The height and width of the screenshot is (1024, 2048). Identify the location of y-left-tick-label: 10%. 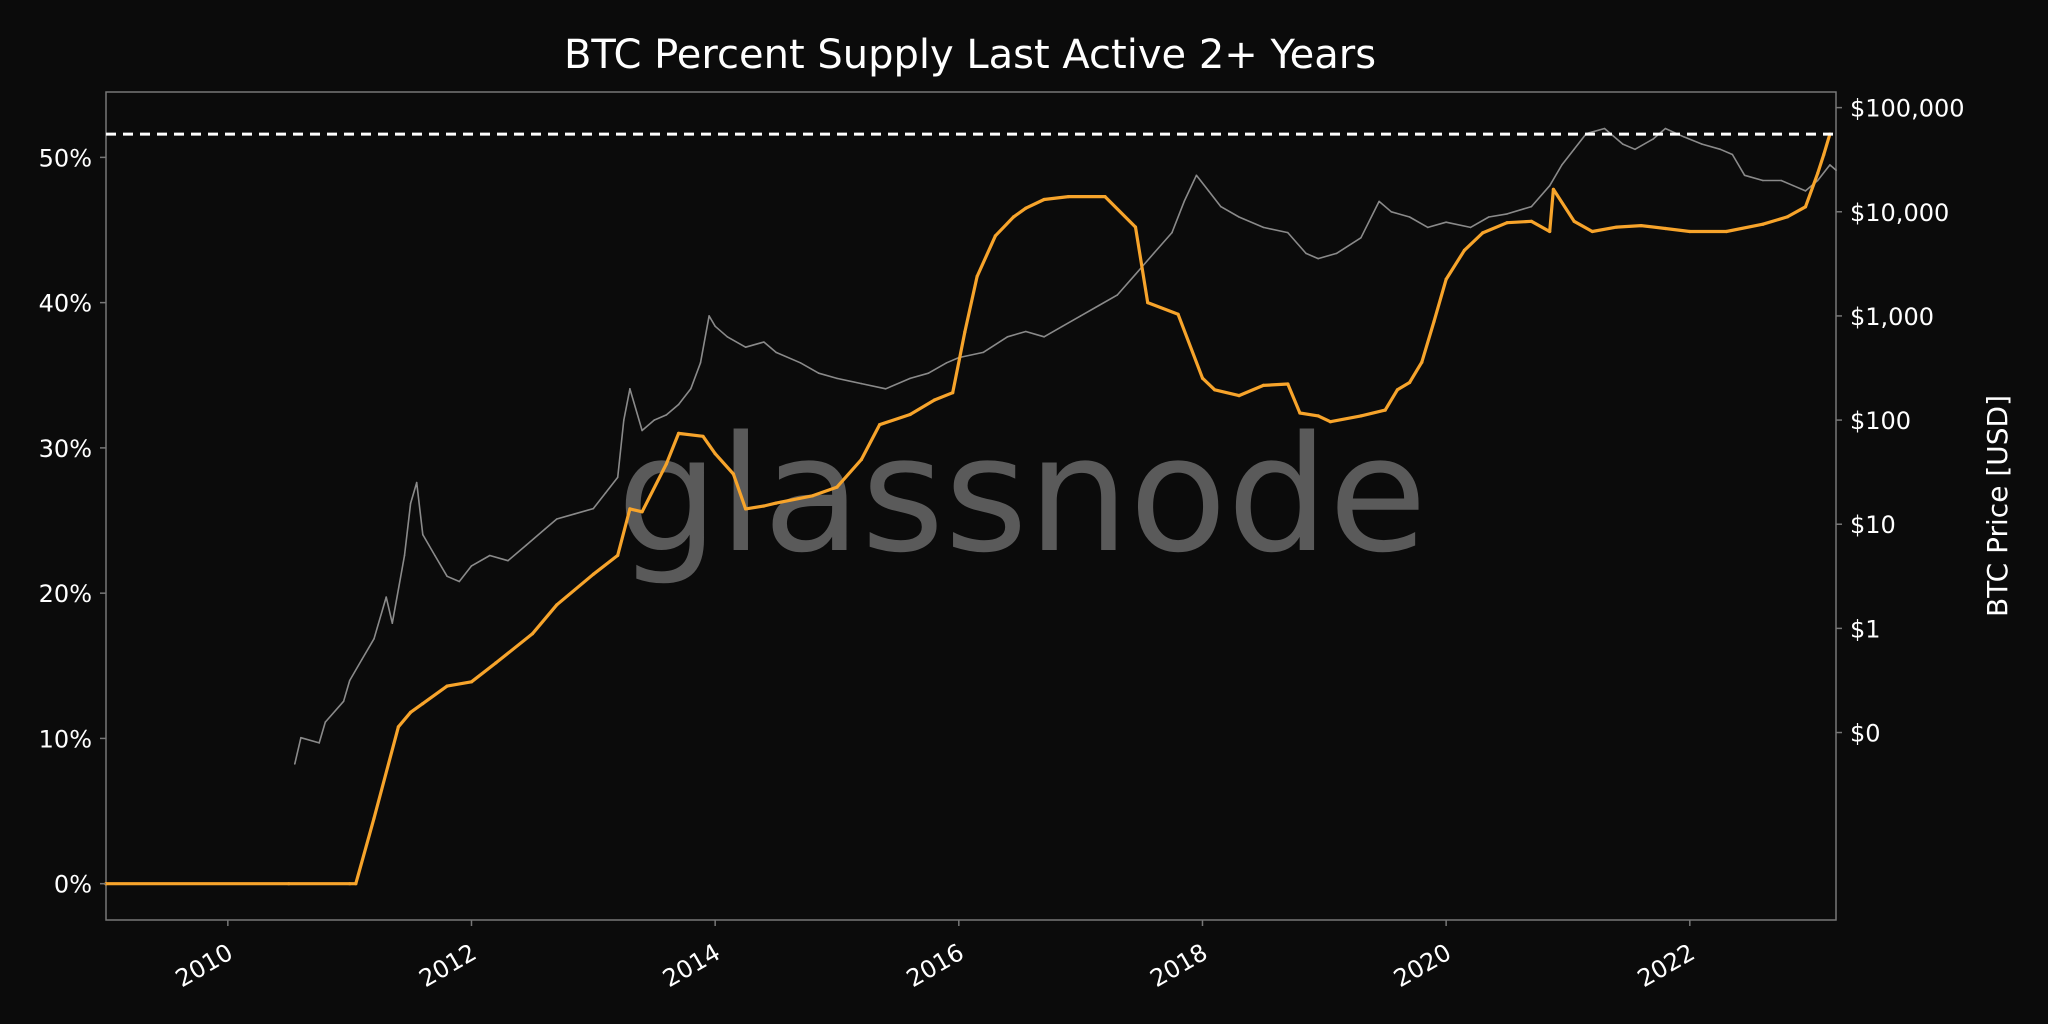
(65, 739).